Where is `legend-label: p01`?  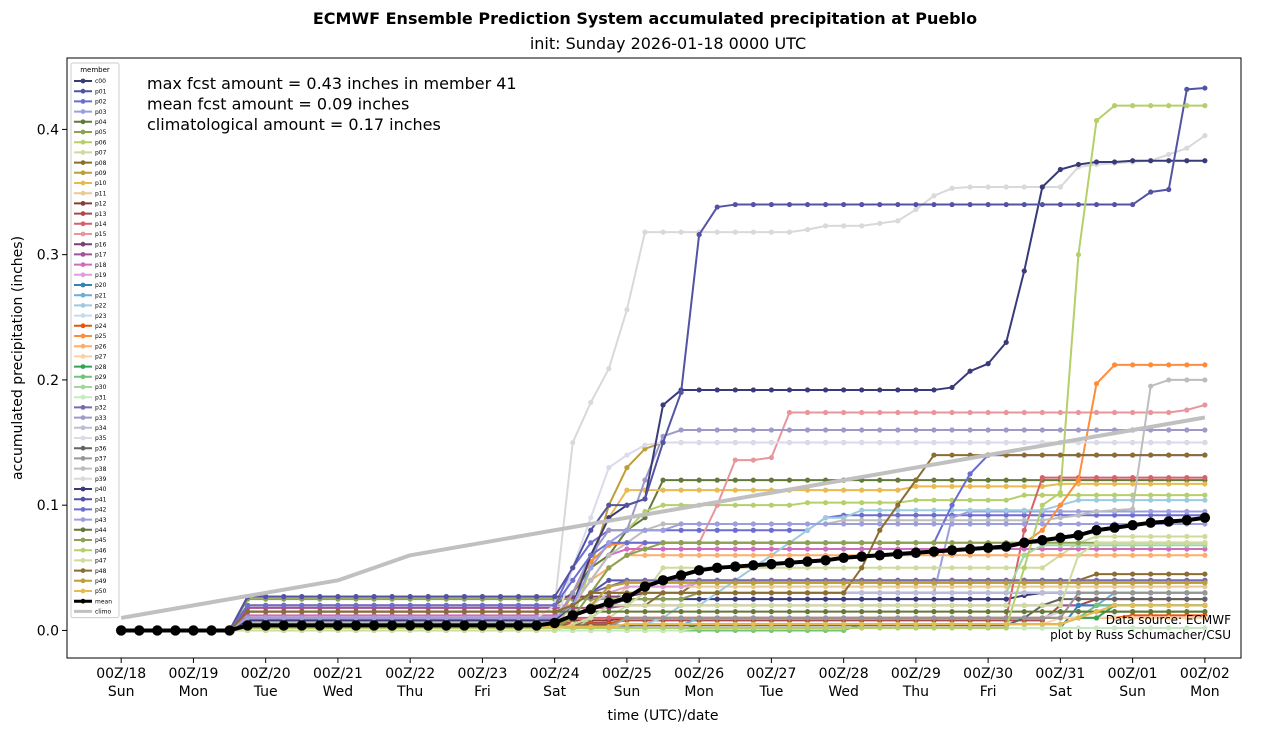
legend-label: p01 is located at coordinates (101, 91).